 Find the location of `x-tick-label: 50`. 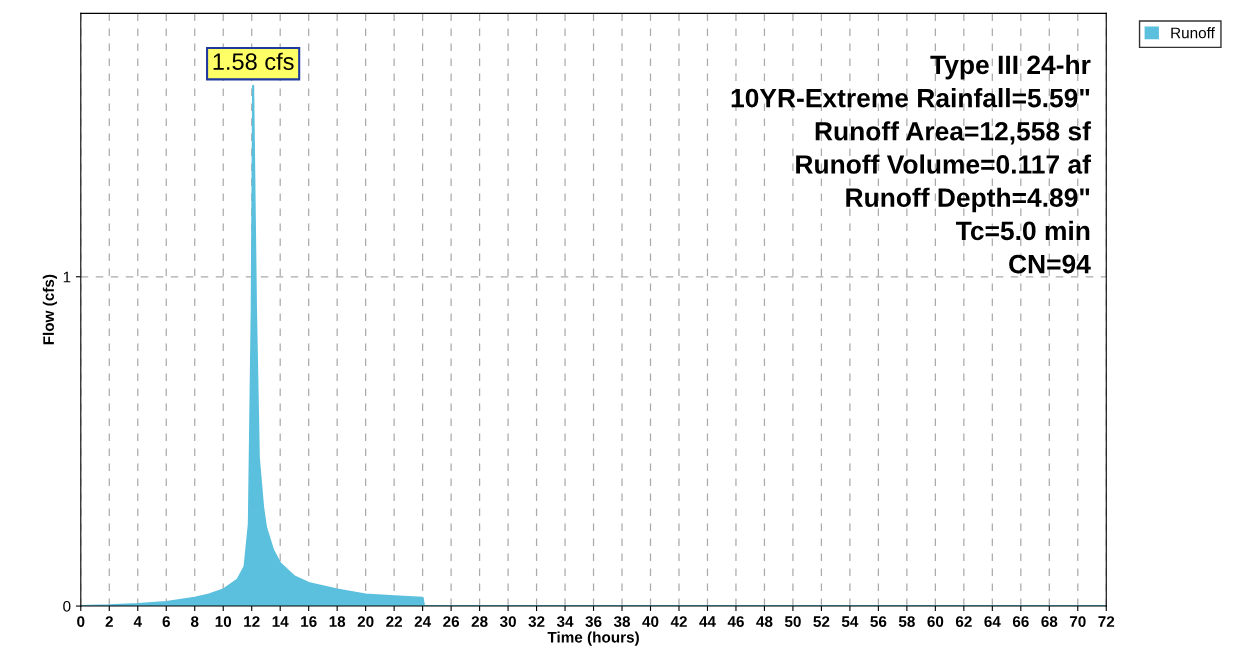

x-tick-label: 50 is located at coordinates (792, 621).